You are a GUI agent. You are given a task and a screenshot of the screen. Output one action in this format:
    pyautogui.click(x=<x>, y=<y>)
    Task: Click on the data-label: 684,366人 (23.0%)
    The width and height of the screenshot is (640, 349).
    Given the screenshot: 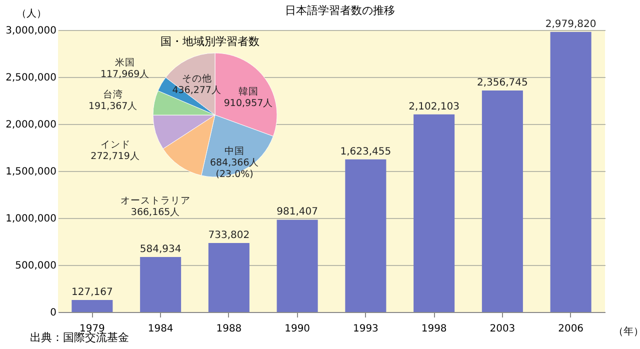 What is the action you would take?
    pyautogui.click(x=235, y=168)
    